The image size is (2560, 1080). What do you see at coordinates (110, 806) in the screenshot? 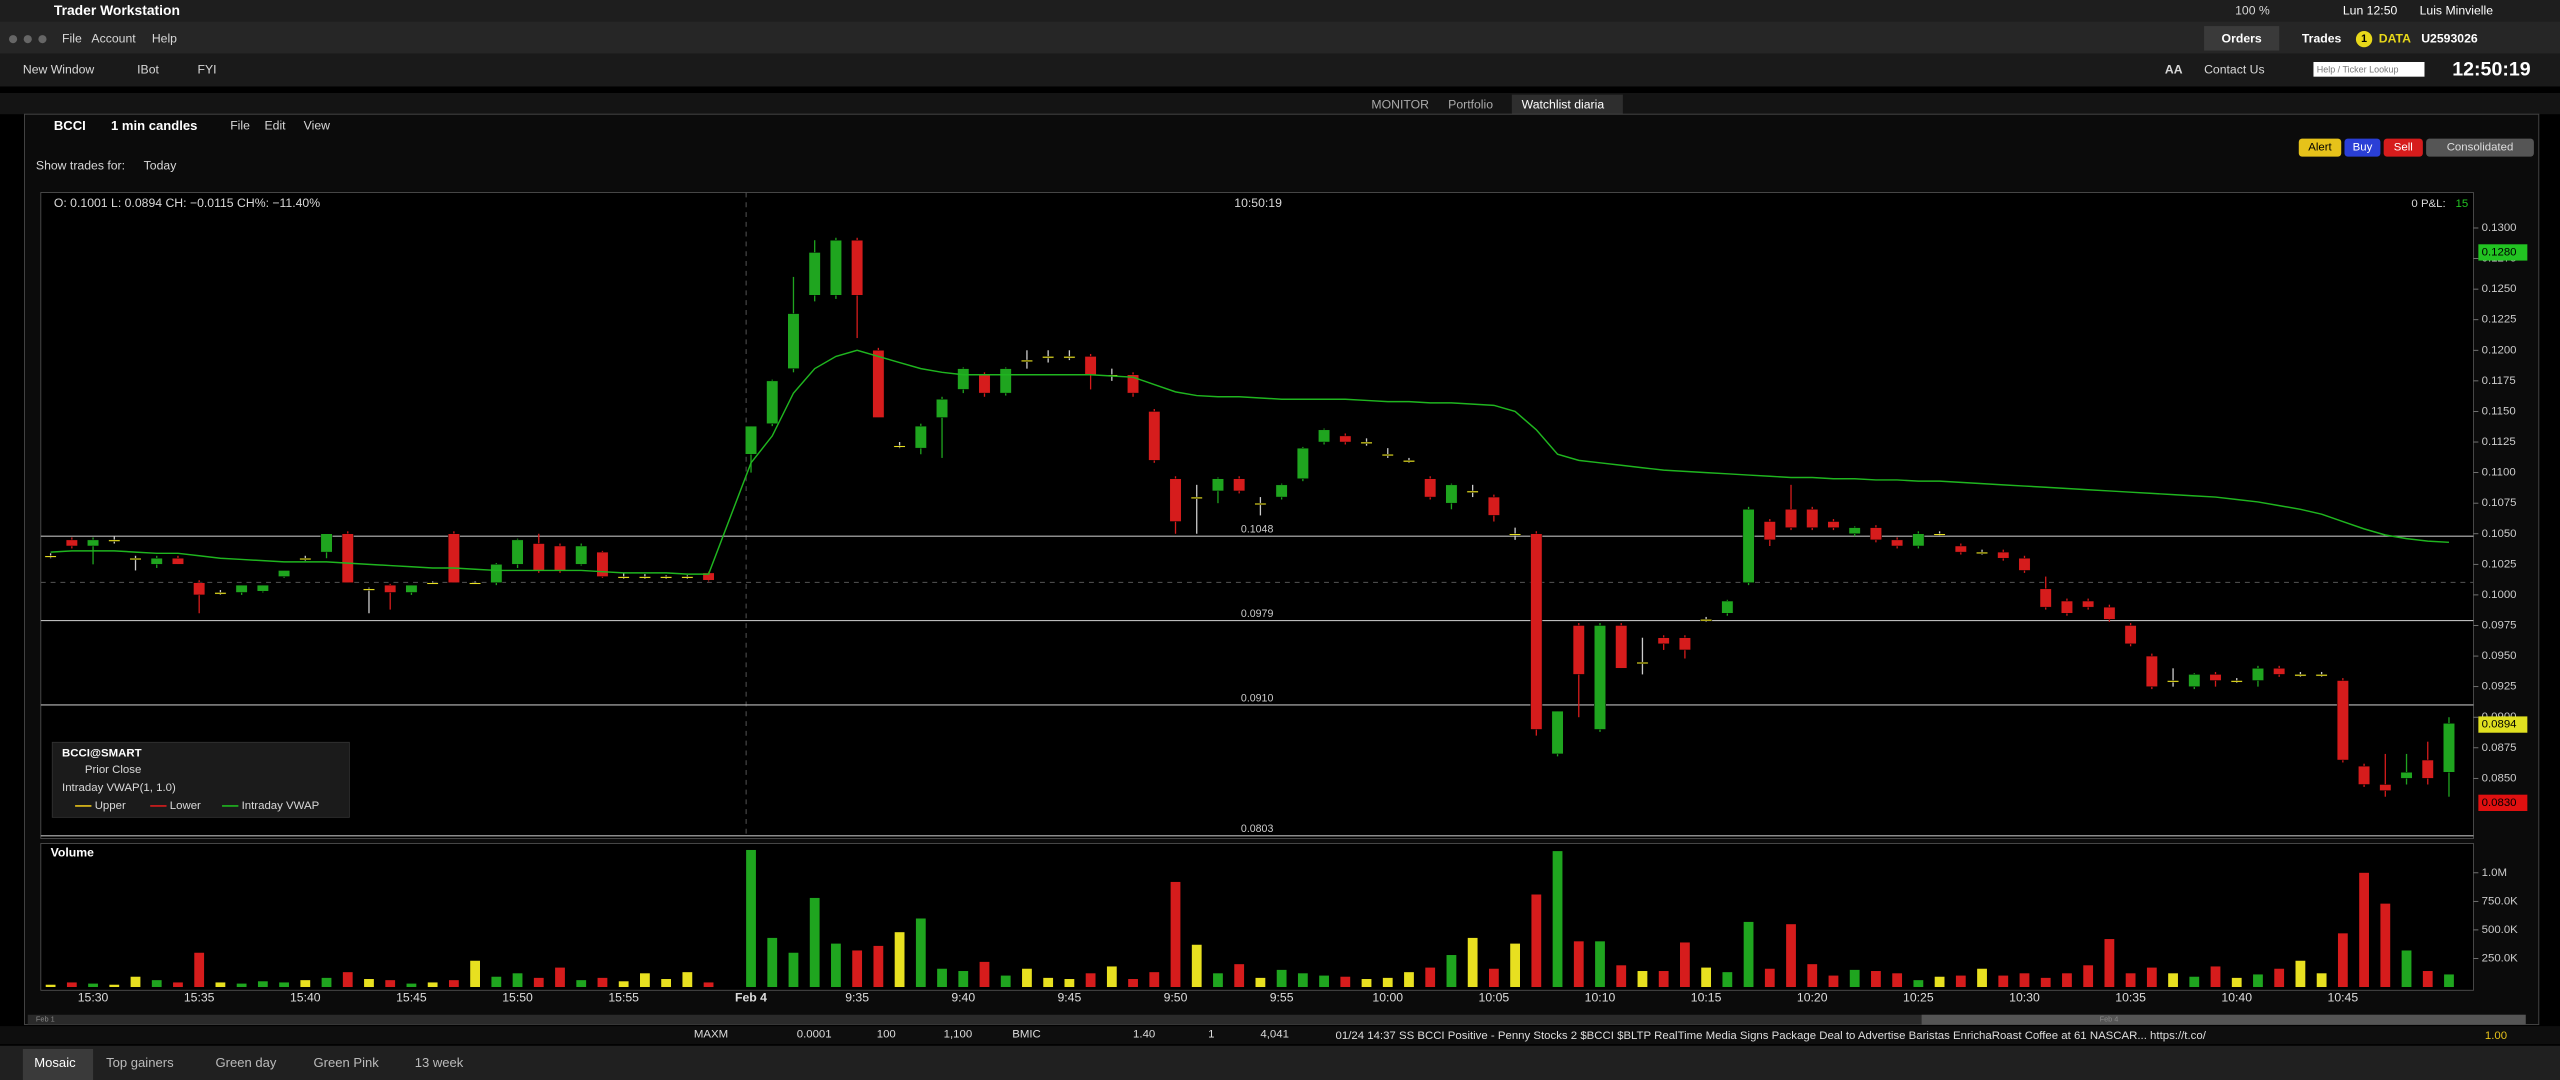
I see `legend-entry: Upper` at bounding box center [110, 806].